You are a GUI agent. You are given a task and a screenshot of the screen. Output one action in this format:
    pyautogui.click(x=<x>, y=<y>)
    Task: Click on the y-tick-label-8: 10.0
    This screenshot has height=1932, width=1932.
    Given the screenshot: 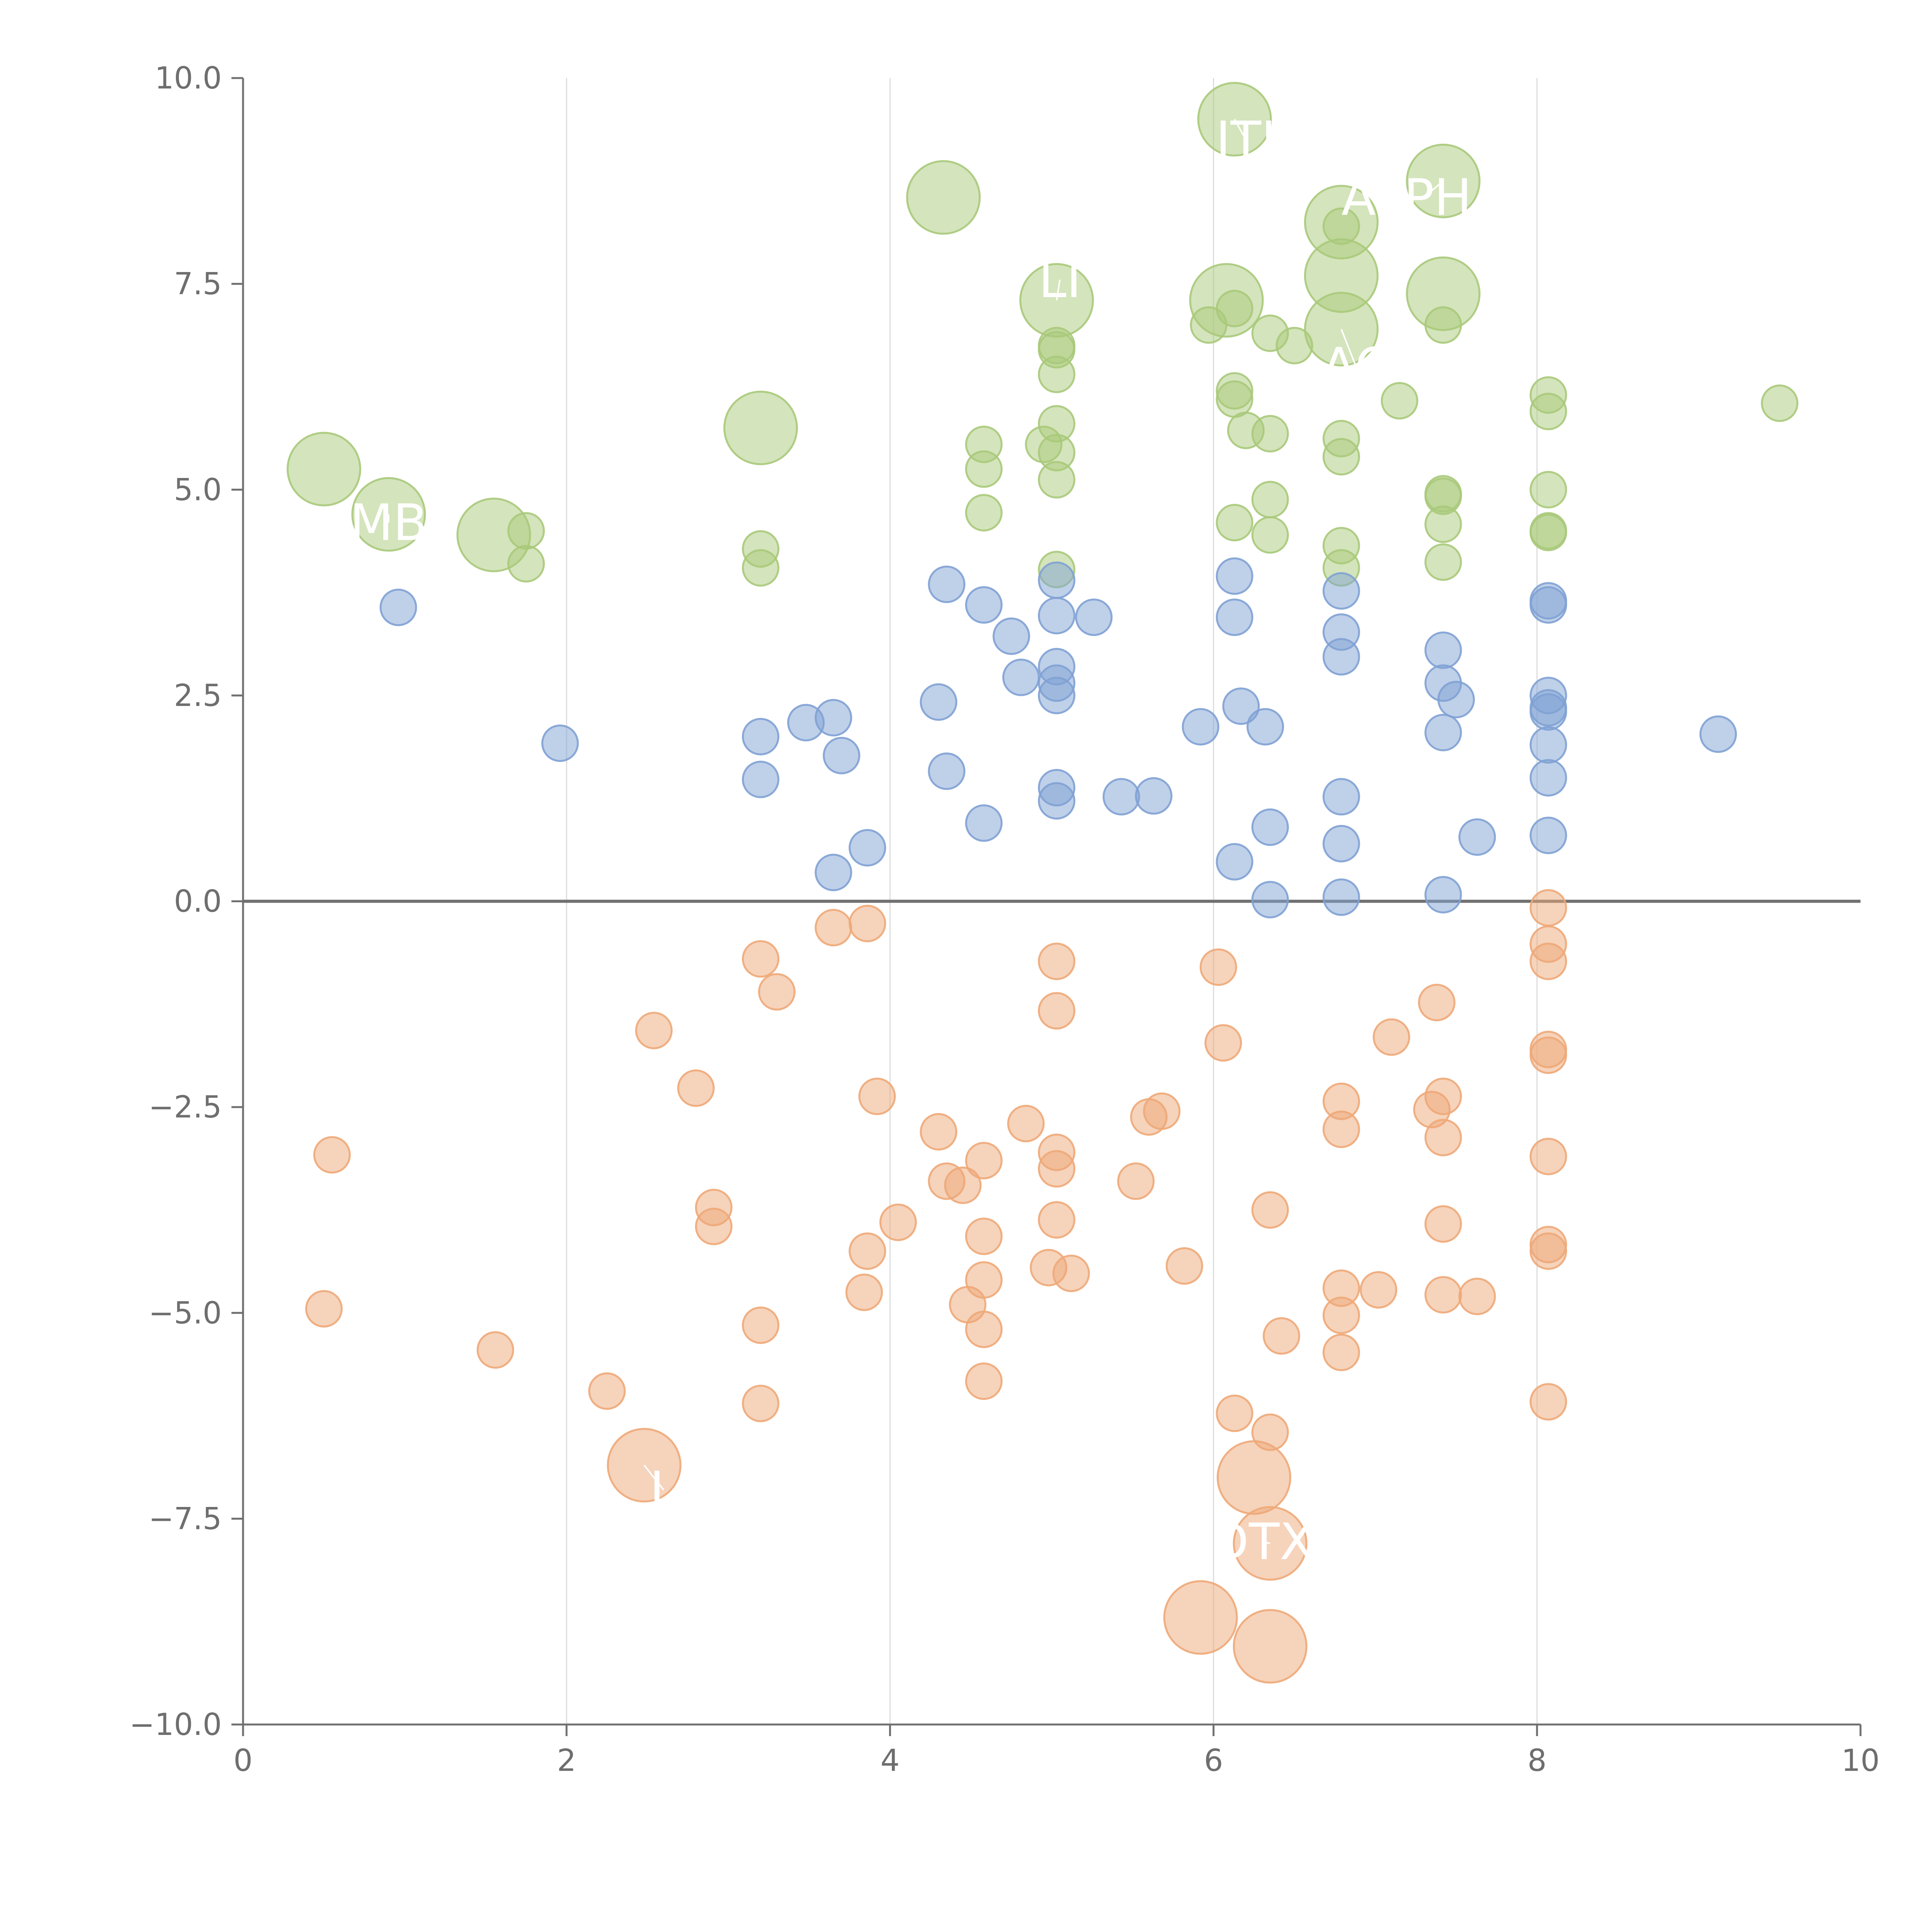 What is the action you would take?
    pyautogui.click(x=189, y=78)
    